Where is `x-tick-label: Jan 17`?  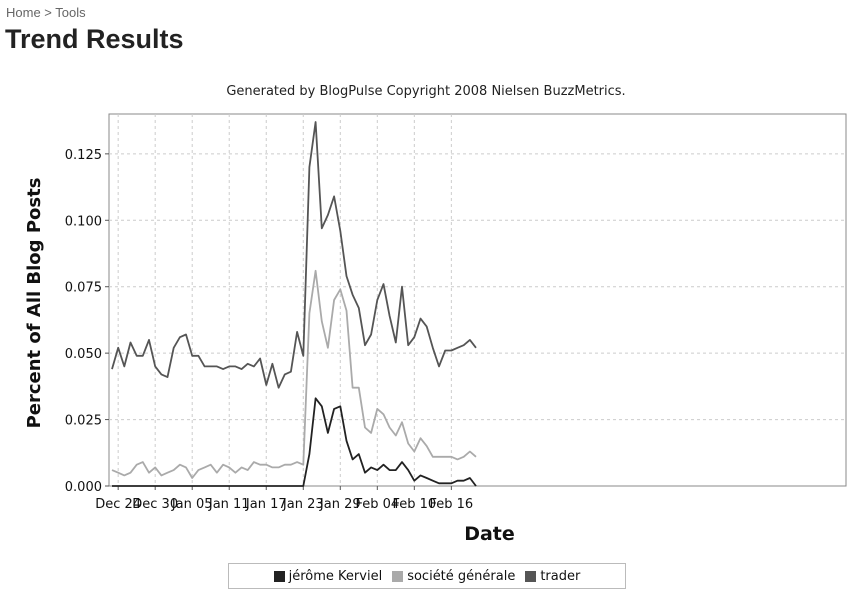 x-tick-label: Jan 17 is located at coordinates (266, 504).